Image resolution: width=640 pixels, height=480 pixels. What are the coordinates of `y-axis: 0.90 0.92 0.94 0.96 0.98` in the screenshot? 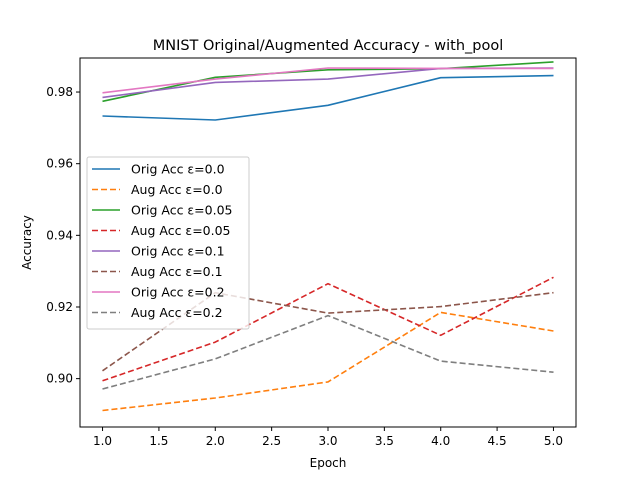 It's located at (63, 235).